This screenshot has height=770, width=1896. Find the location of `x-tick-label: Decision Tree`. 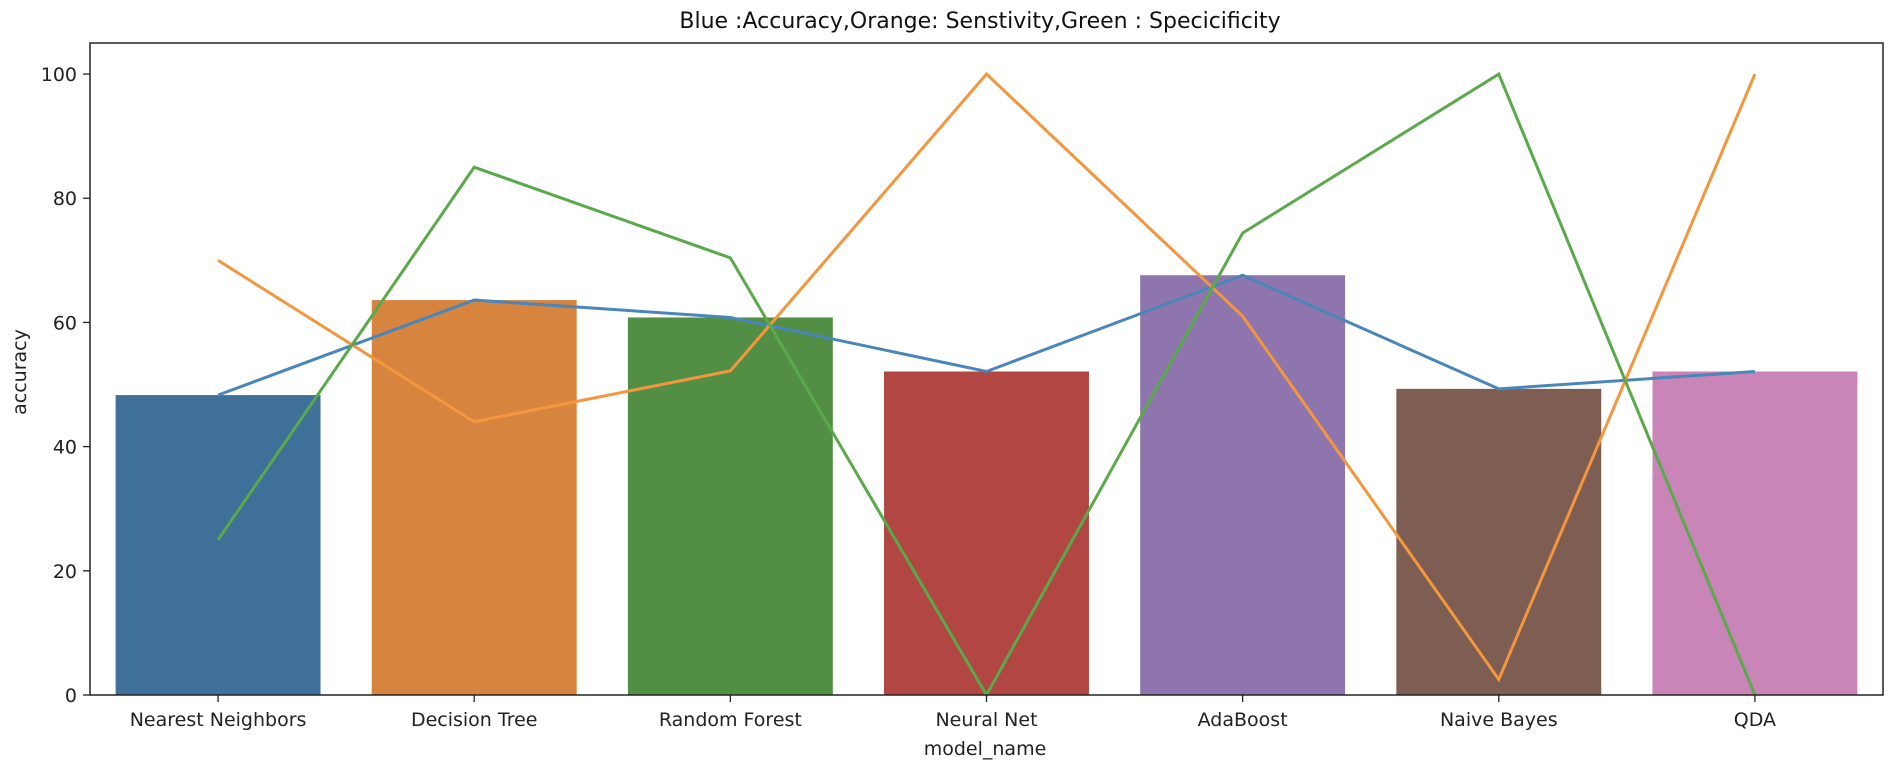

x-tick-label: Decision Tree is located at coordinates (474, 720).